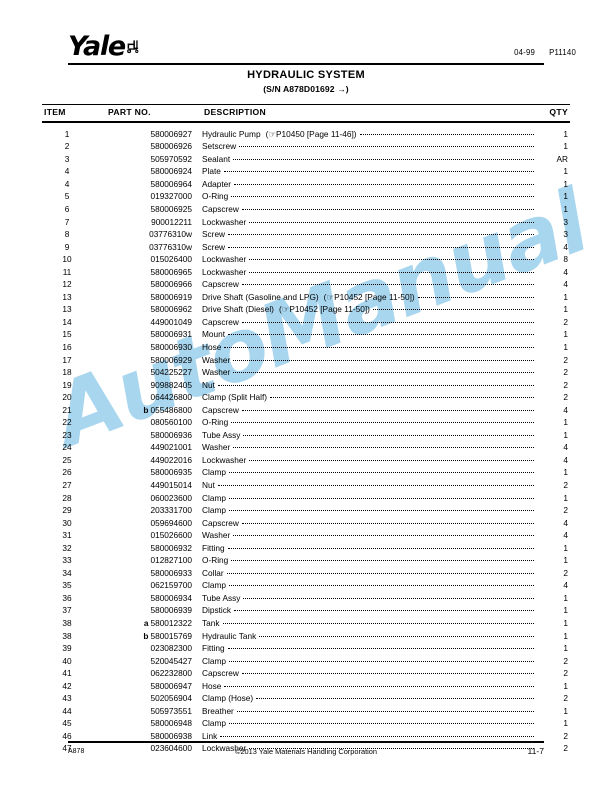 Image resolution: width=612 pixels, height=792 pixels. I want to click on part-number-text: 449015014, so click(171, 485).